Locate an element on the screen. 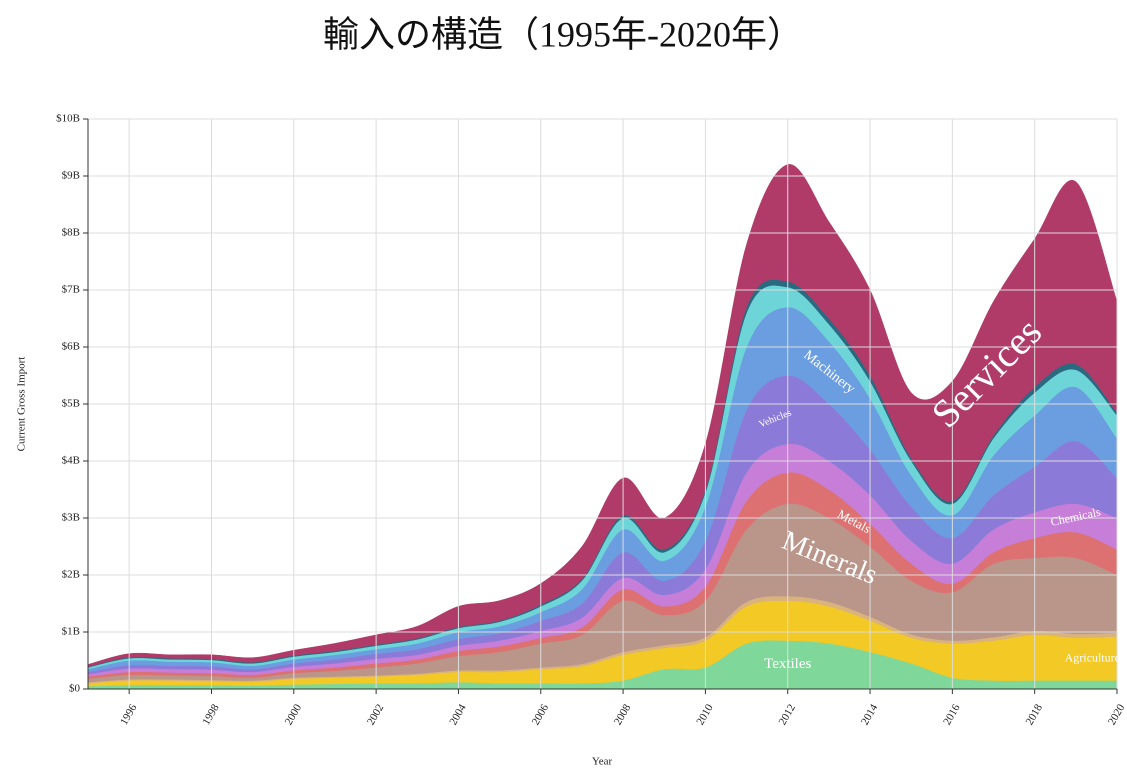 This screenshot has height=775, width=1127. x-axis-label: Year is located at coordinates (602, 762).